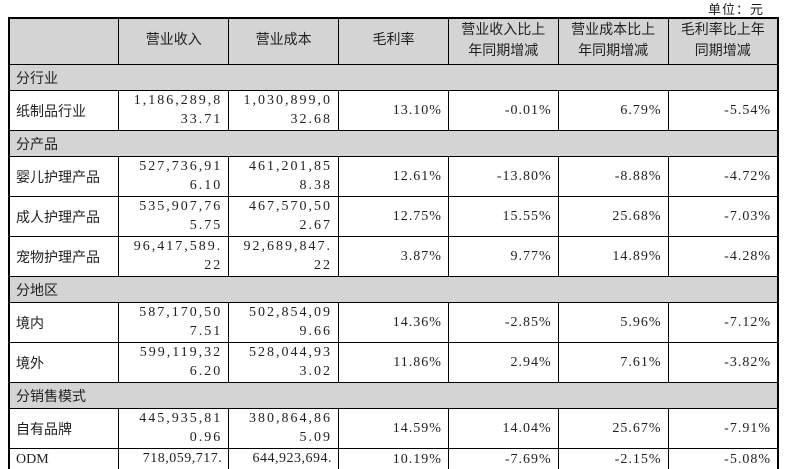  What do you see at coordinates (64, 362) in the screenshot?
I see `row-label: 境外` at bounding box center [64, 362].